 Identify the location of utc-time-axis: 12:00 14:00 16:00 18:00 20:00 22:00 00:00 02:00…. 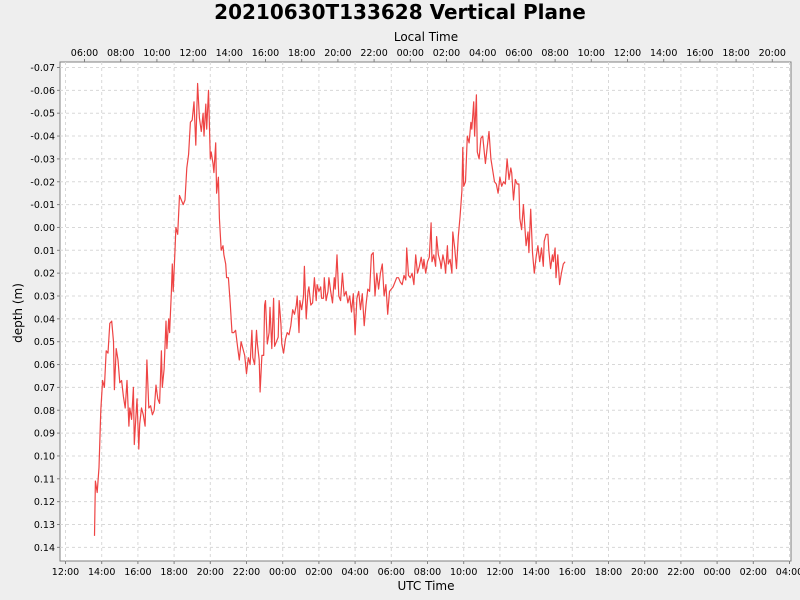
(426, 569).